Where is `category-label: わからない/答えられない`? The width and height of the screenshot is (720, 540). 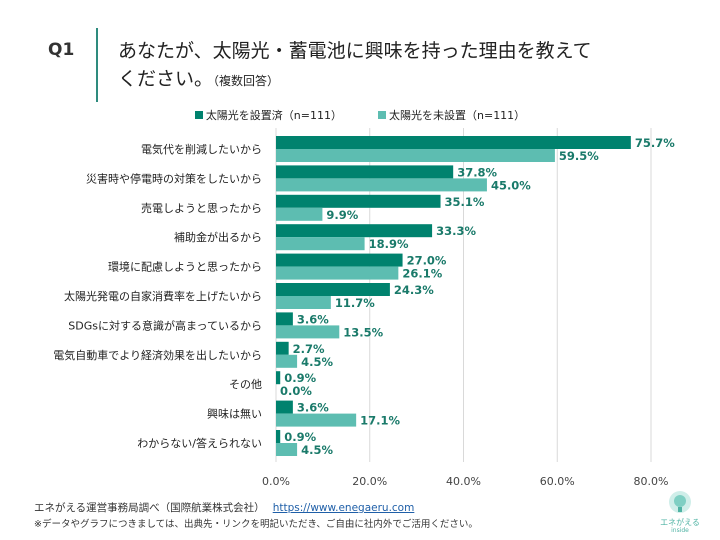
category-label: わからない/答えられない is located at coordinates (199, 443).